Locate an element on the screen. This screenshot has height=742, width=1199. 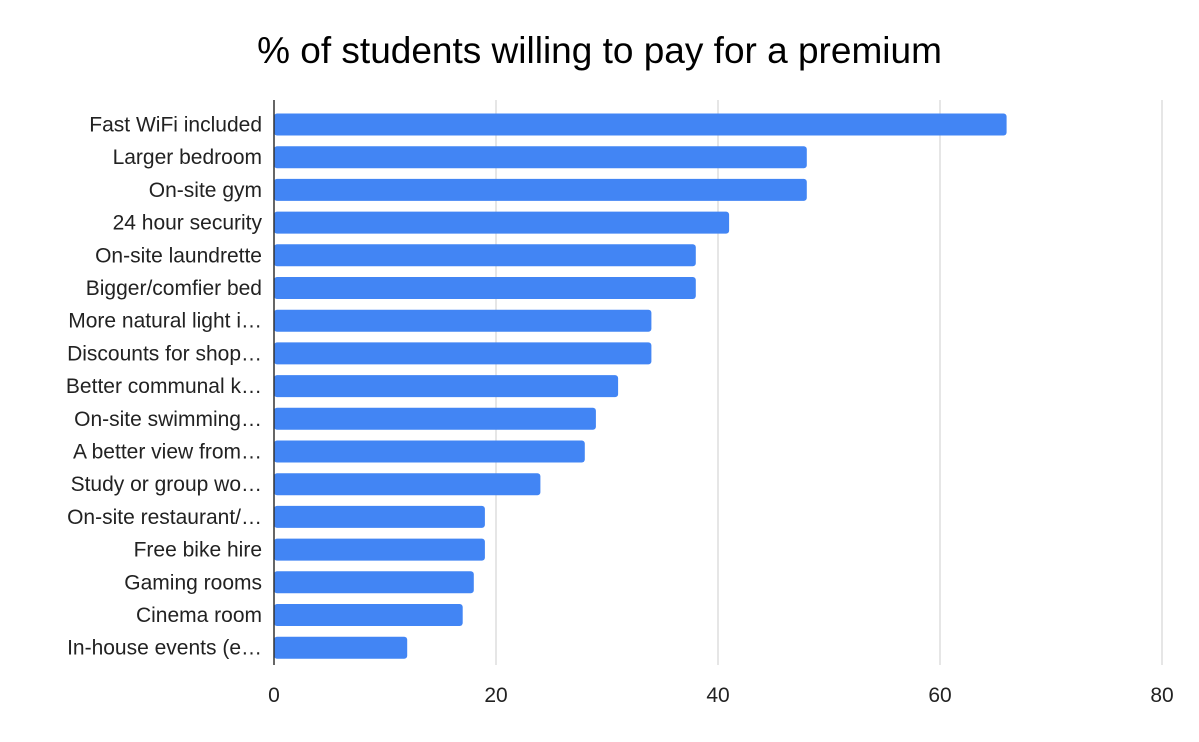
x-tick-label: 20 is located at coordinates (495, 695).